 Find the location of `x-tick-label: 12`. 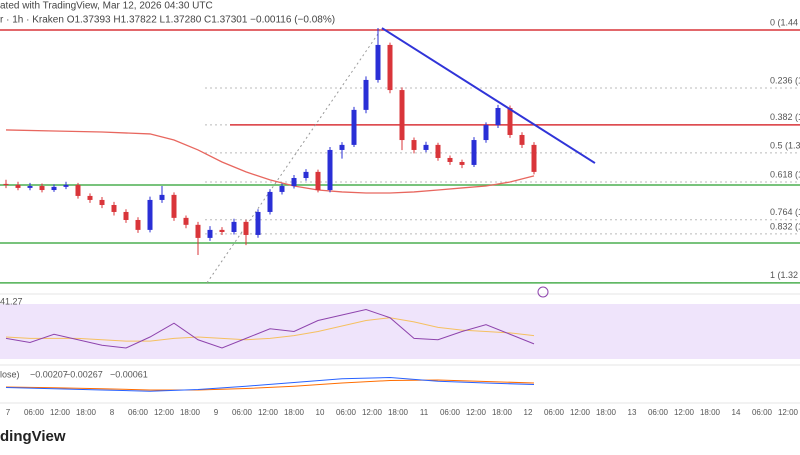

x-tick-label: 12 is located at coordinates (528, 412).